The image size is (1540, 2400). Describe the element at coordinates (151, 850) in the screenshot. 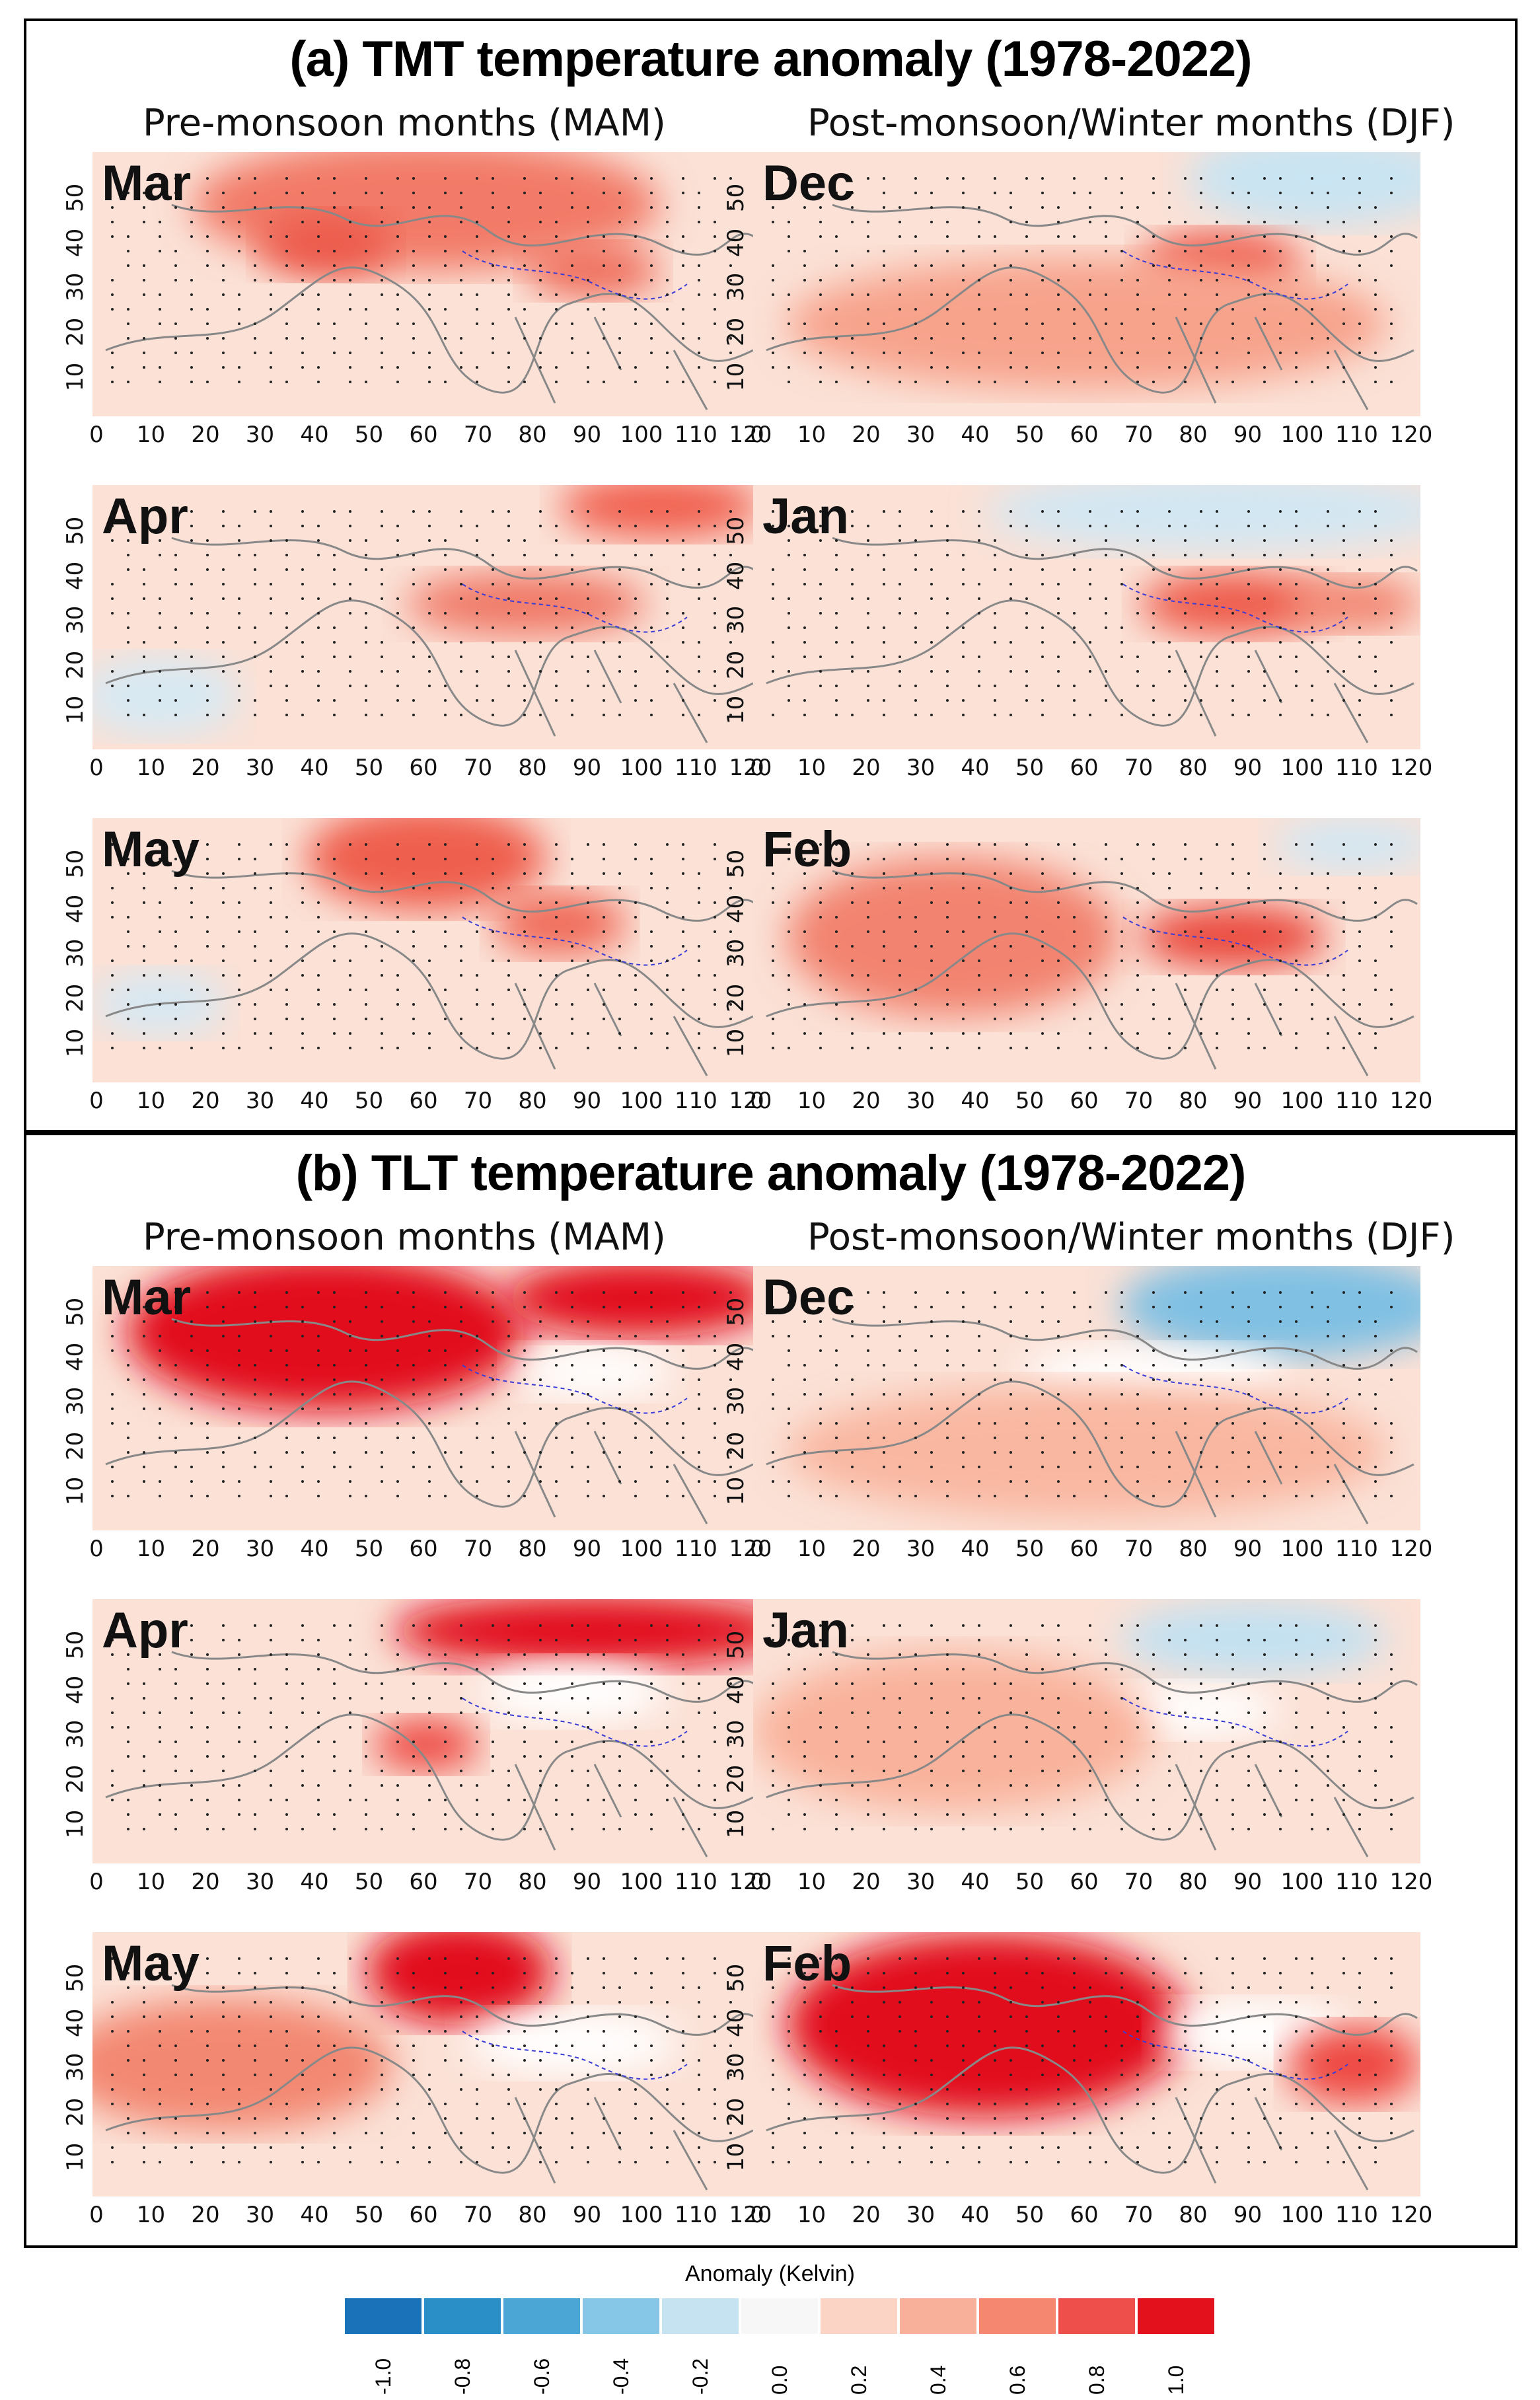

I see `month-label: May` at that location.